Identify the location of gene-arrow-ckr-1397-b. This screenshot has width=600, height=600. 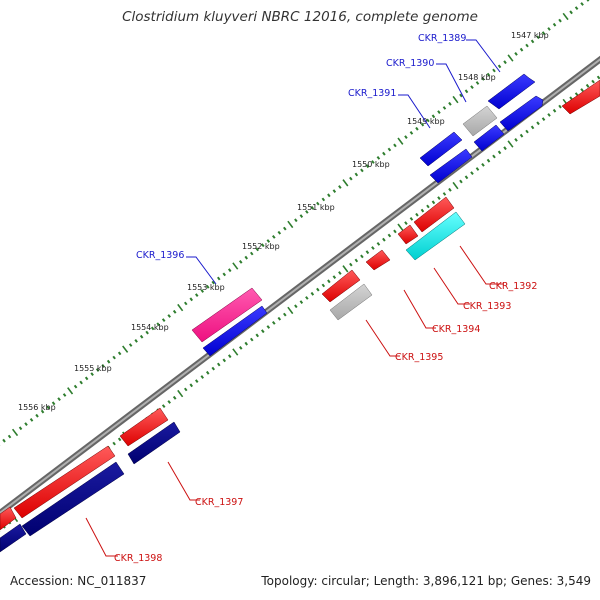
(154, 443).